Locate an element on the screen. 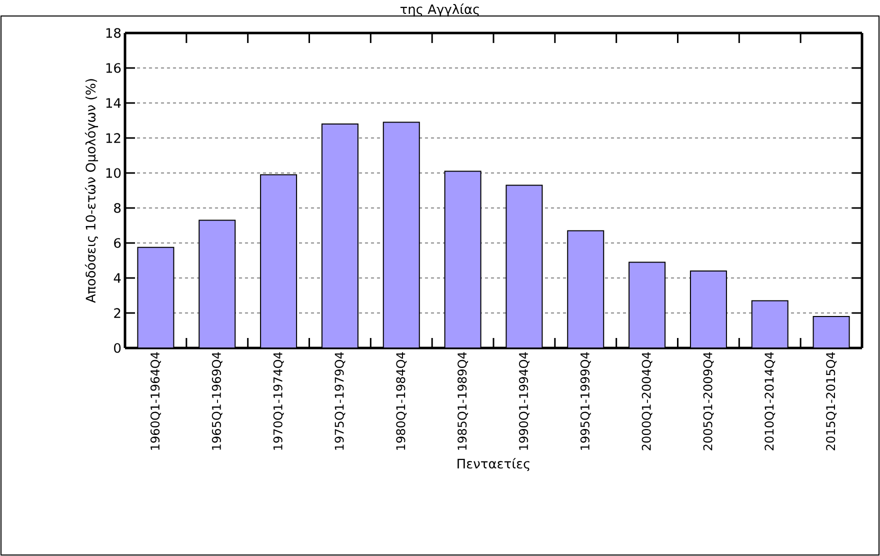 The height and width of the screenshot is (556, 880). y-tick-label: 2 is located at coordinates (117, 313).